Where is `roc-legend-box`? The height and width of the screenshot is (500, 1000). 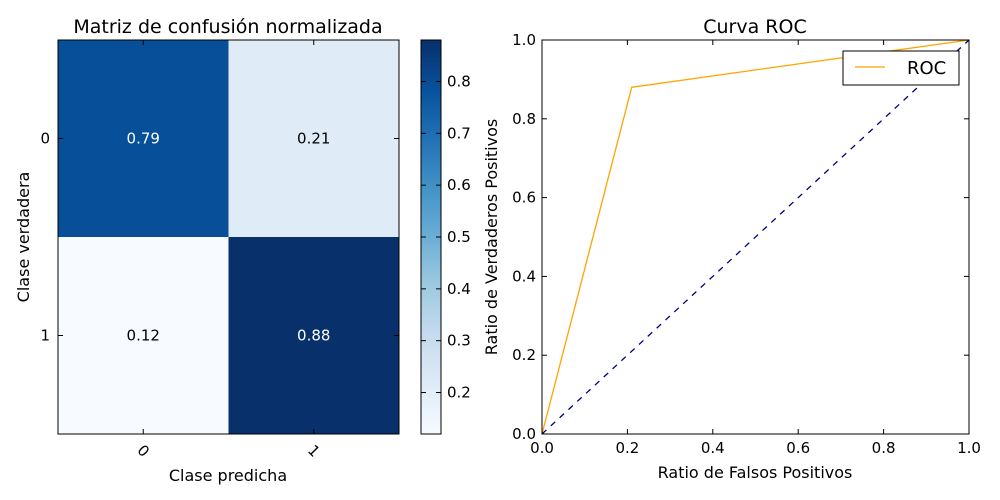 roc-legend-box is located at coordinates (901, 68).